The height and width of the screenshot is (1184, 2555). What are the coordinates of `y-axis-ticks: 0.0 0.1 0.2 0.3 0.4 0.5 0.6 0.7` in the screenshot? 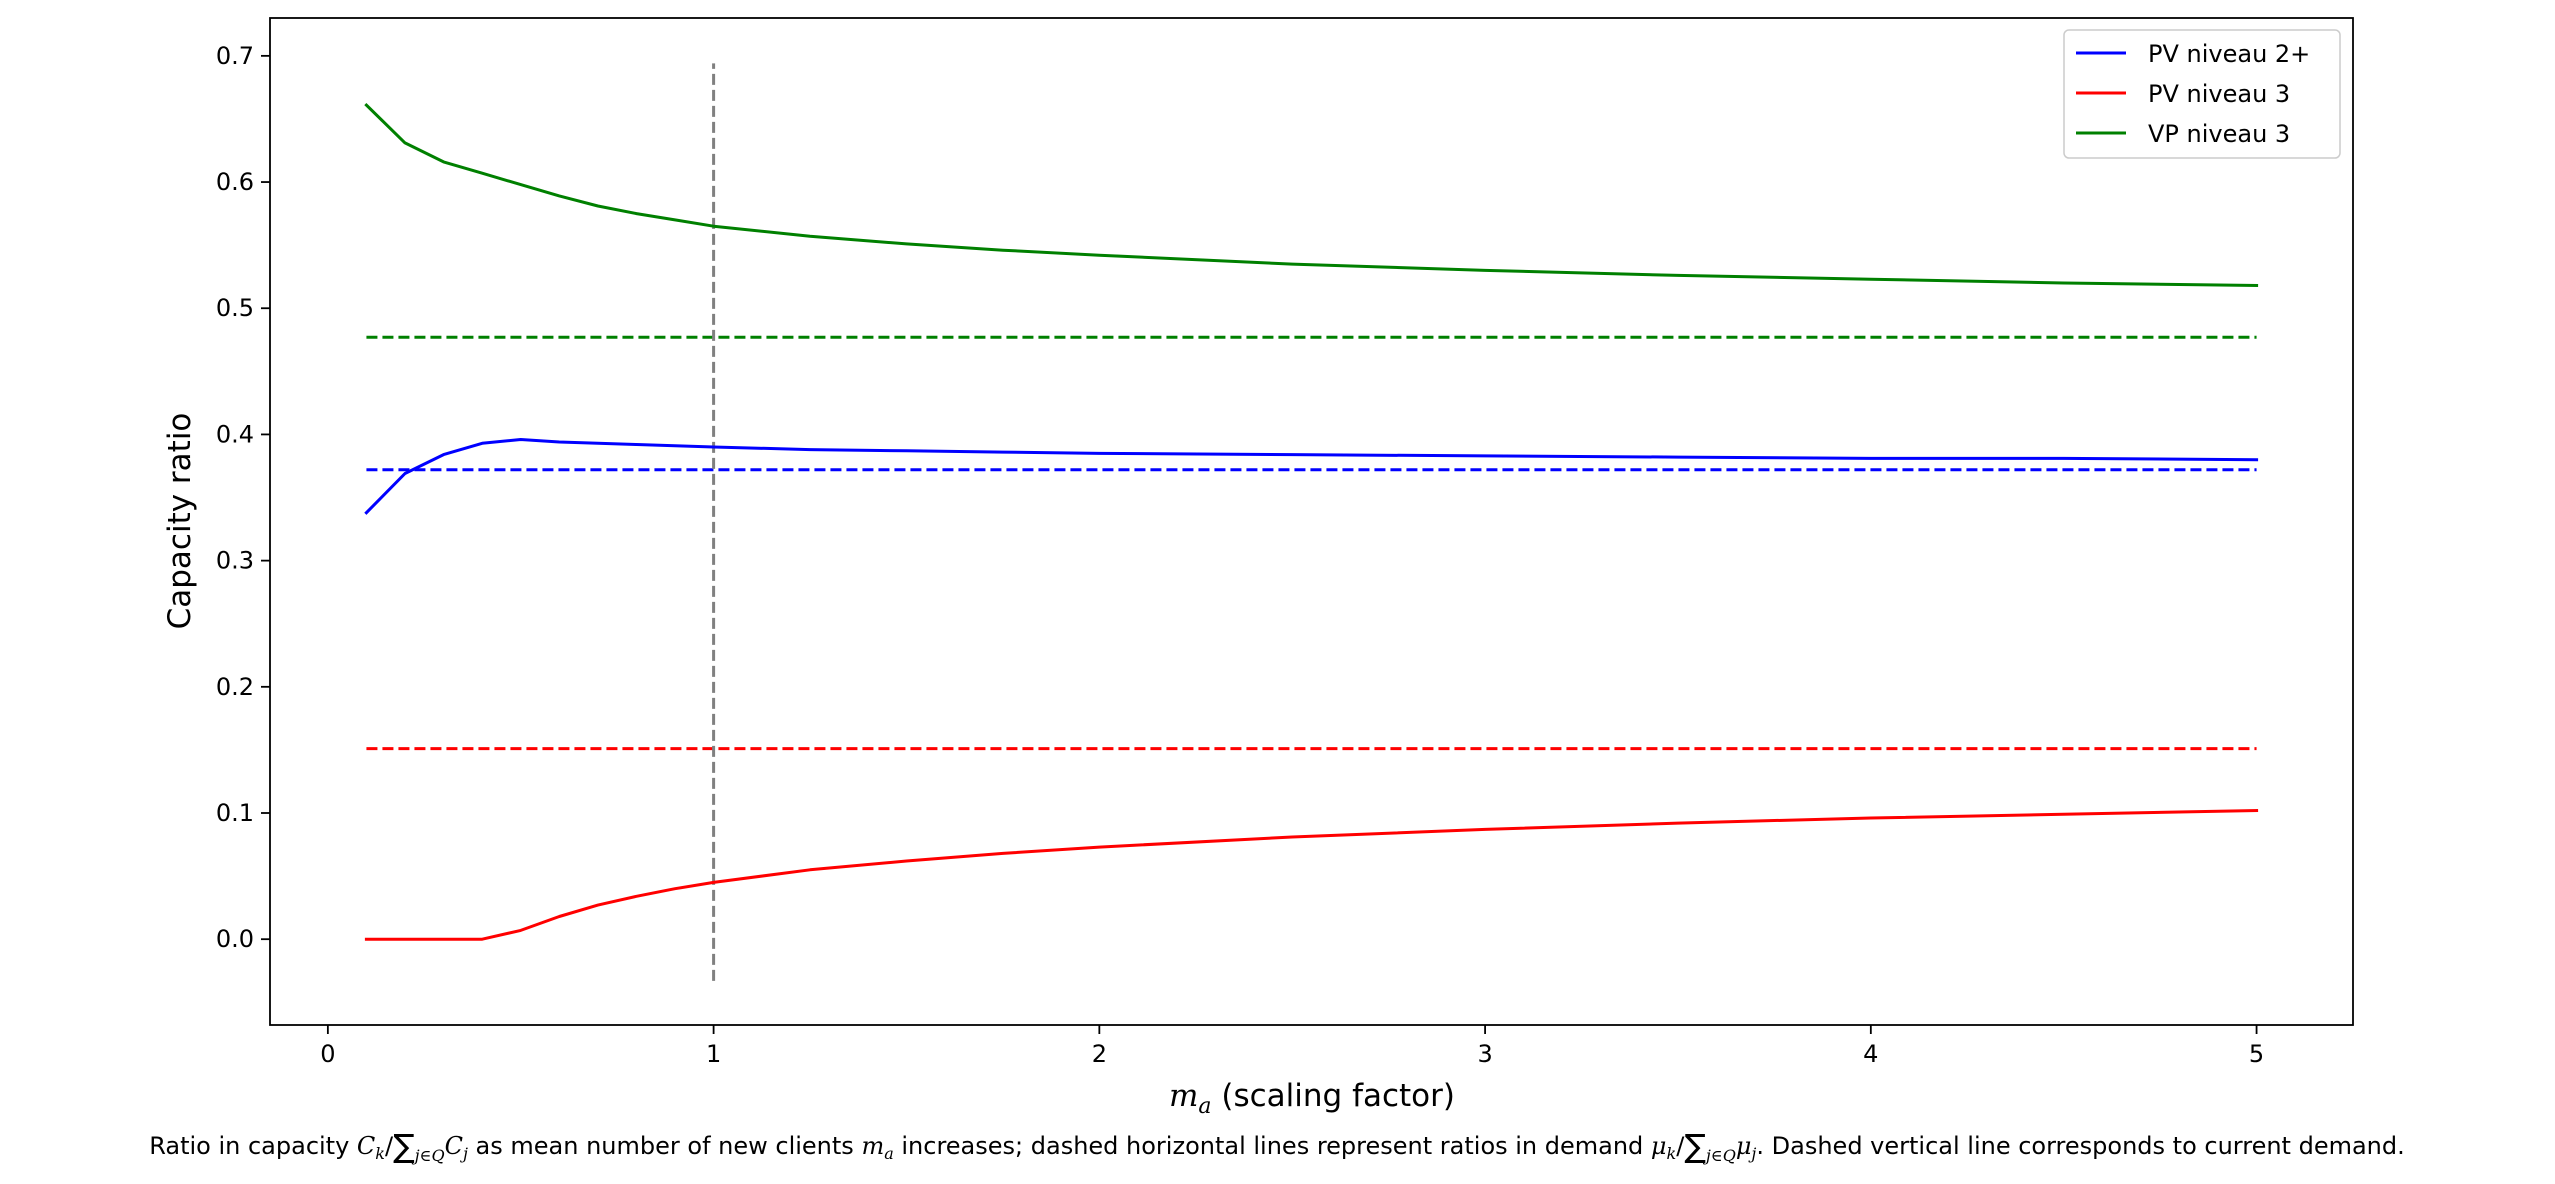 It's located at (243, 497).